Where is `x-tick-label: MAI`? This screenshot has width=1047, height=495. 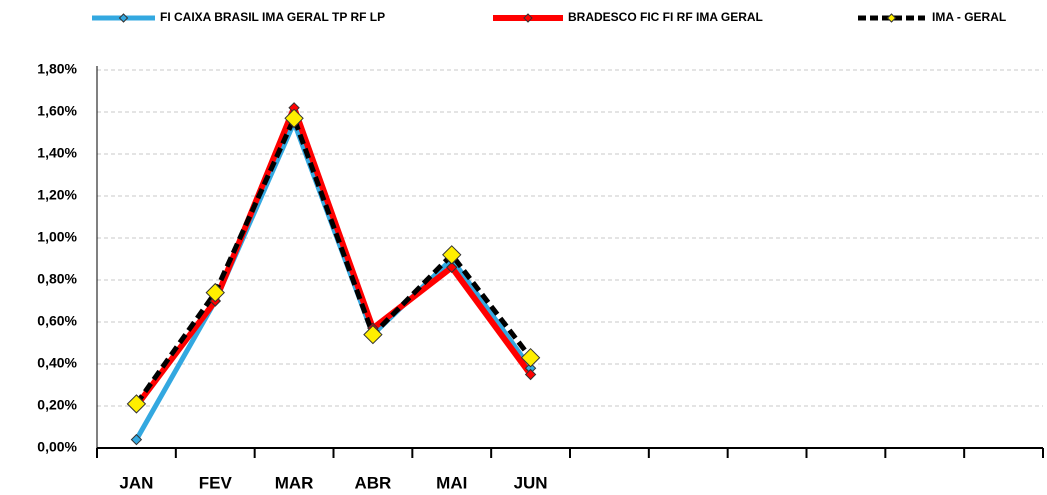
x-tick-label: MAI is located at coordinates (451, 482).